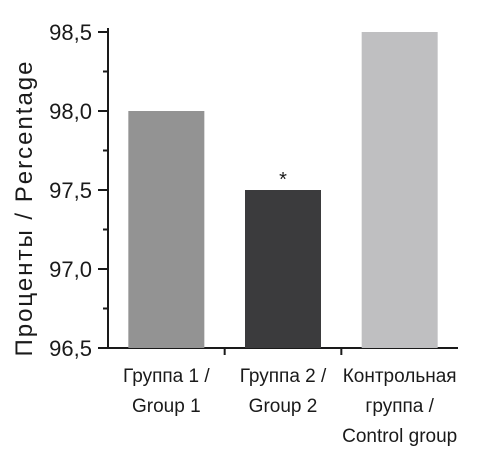 This screenshot has width=480, height=464. Describe the element at coordinates (283, 391) in the screenshot. I see `x-tick-label: Группа 2 /Group 2` at that location.